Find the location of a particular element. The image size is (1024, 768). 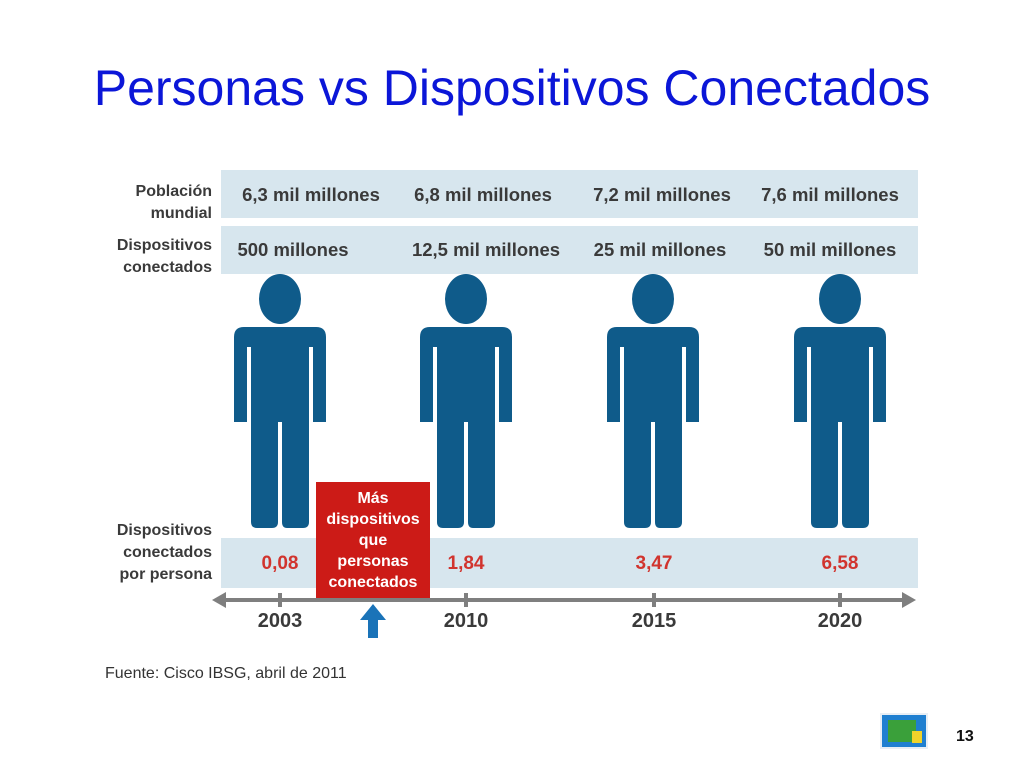

callout-line: personas is located at coordinates (373, 561).